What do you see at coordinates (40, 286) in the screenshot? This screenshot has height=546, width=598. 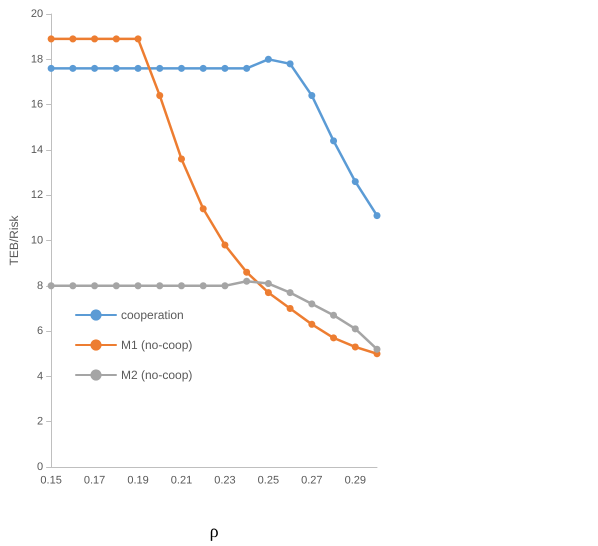 I see `y-tick-label: 8` at bounding box center [40, 286].